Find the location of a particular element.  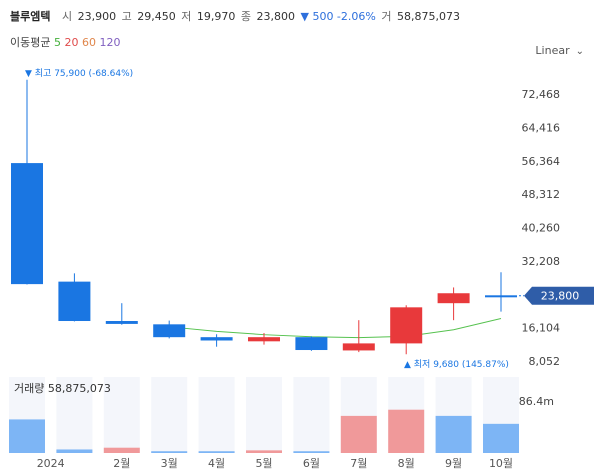

scale-label: Linear is located at coordinates (552, 50).